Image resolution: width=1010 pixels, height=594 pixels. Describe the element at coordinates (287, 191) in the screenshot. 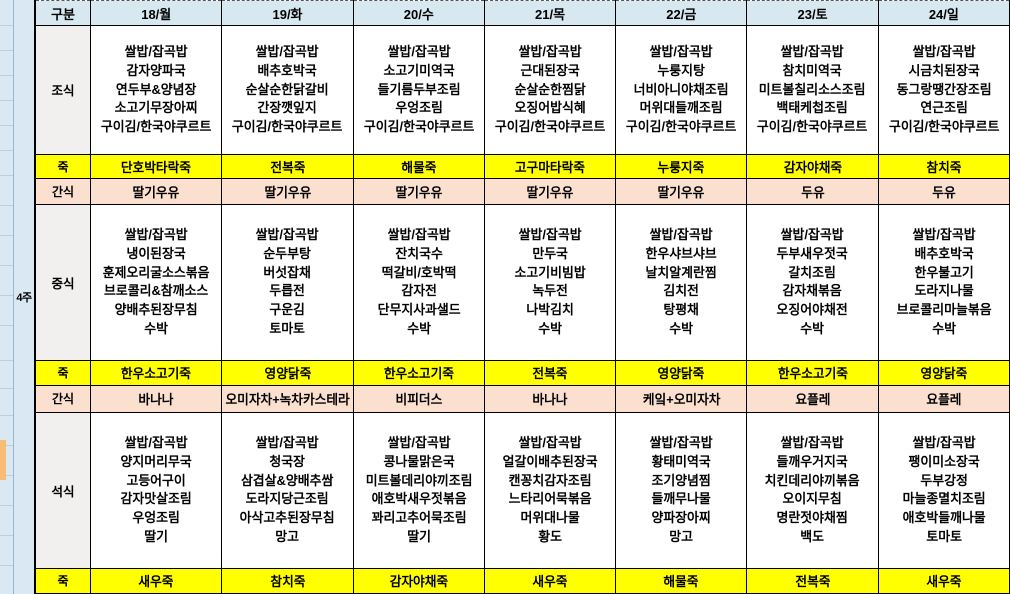

I see `cell-snack-morning-1: 딸기우유` at that location.